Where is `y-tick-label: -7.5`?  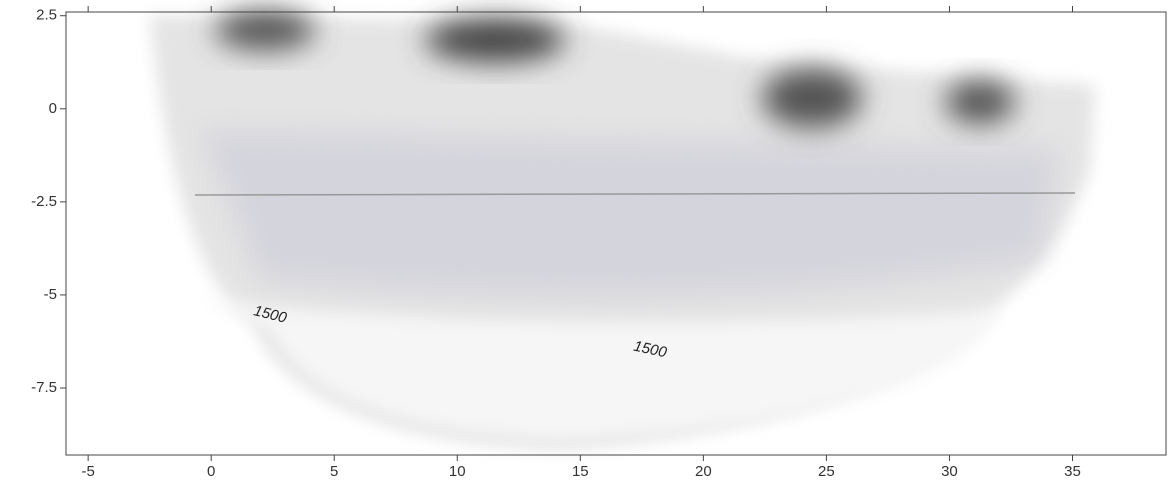 y-tick-label: -7.5 is located at coordinates (44, 387).